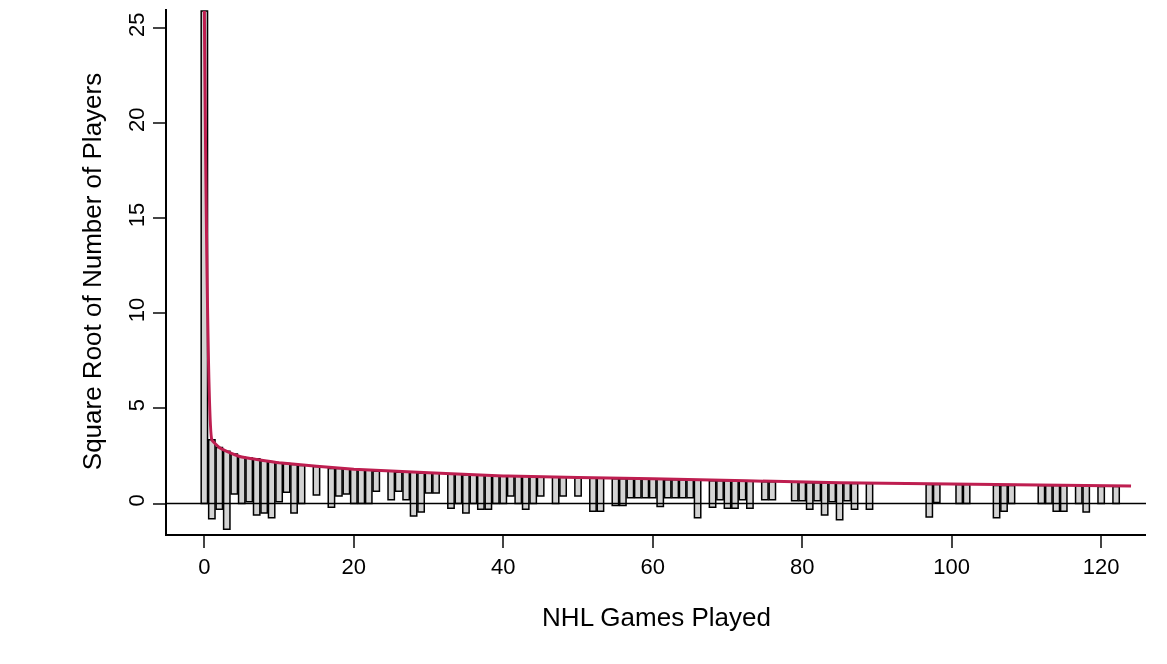 This screenshot has width=1167, height=664. I want to click on x-tick-label: 100, so click(952, 567).